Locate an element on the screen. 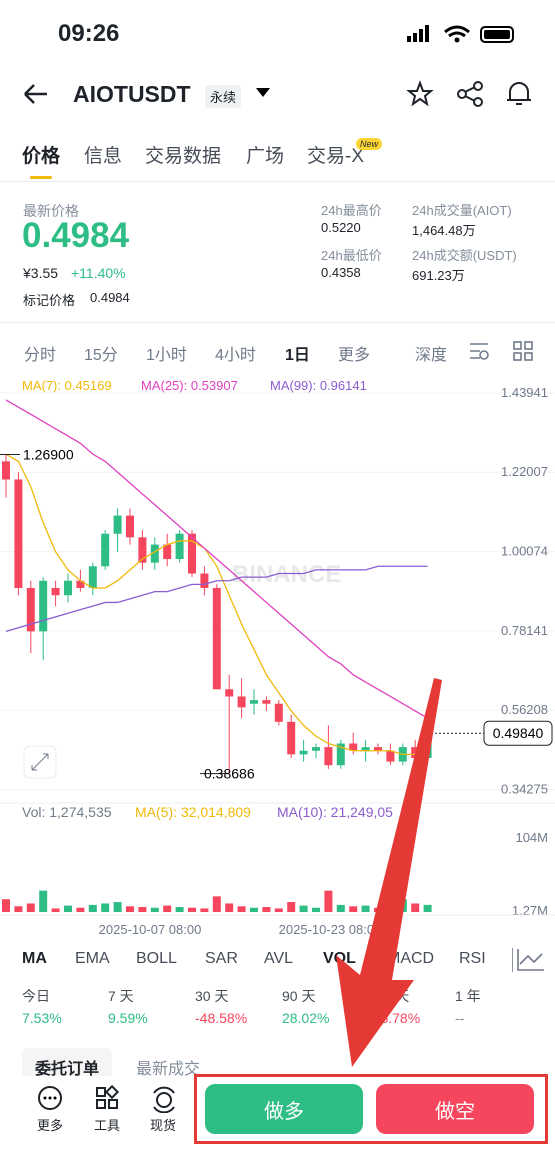 The height and width of the screenshot is (1171, 555). order-tab: 最新成交 is located at coordinates (168, 1069).